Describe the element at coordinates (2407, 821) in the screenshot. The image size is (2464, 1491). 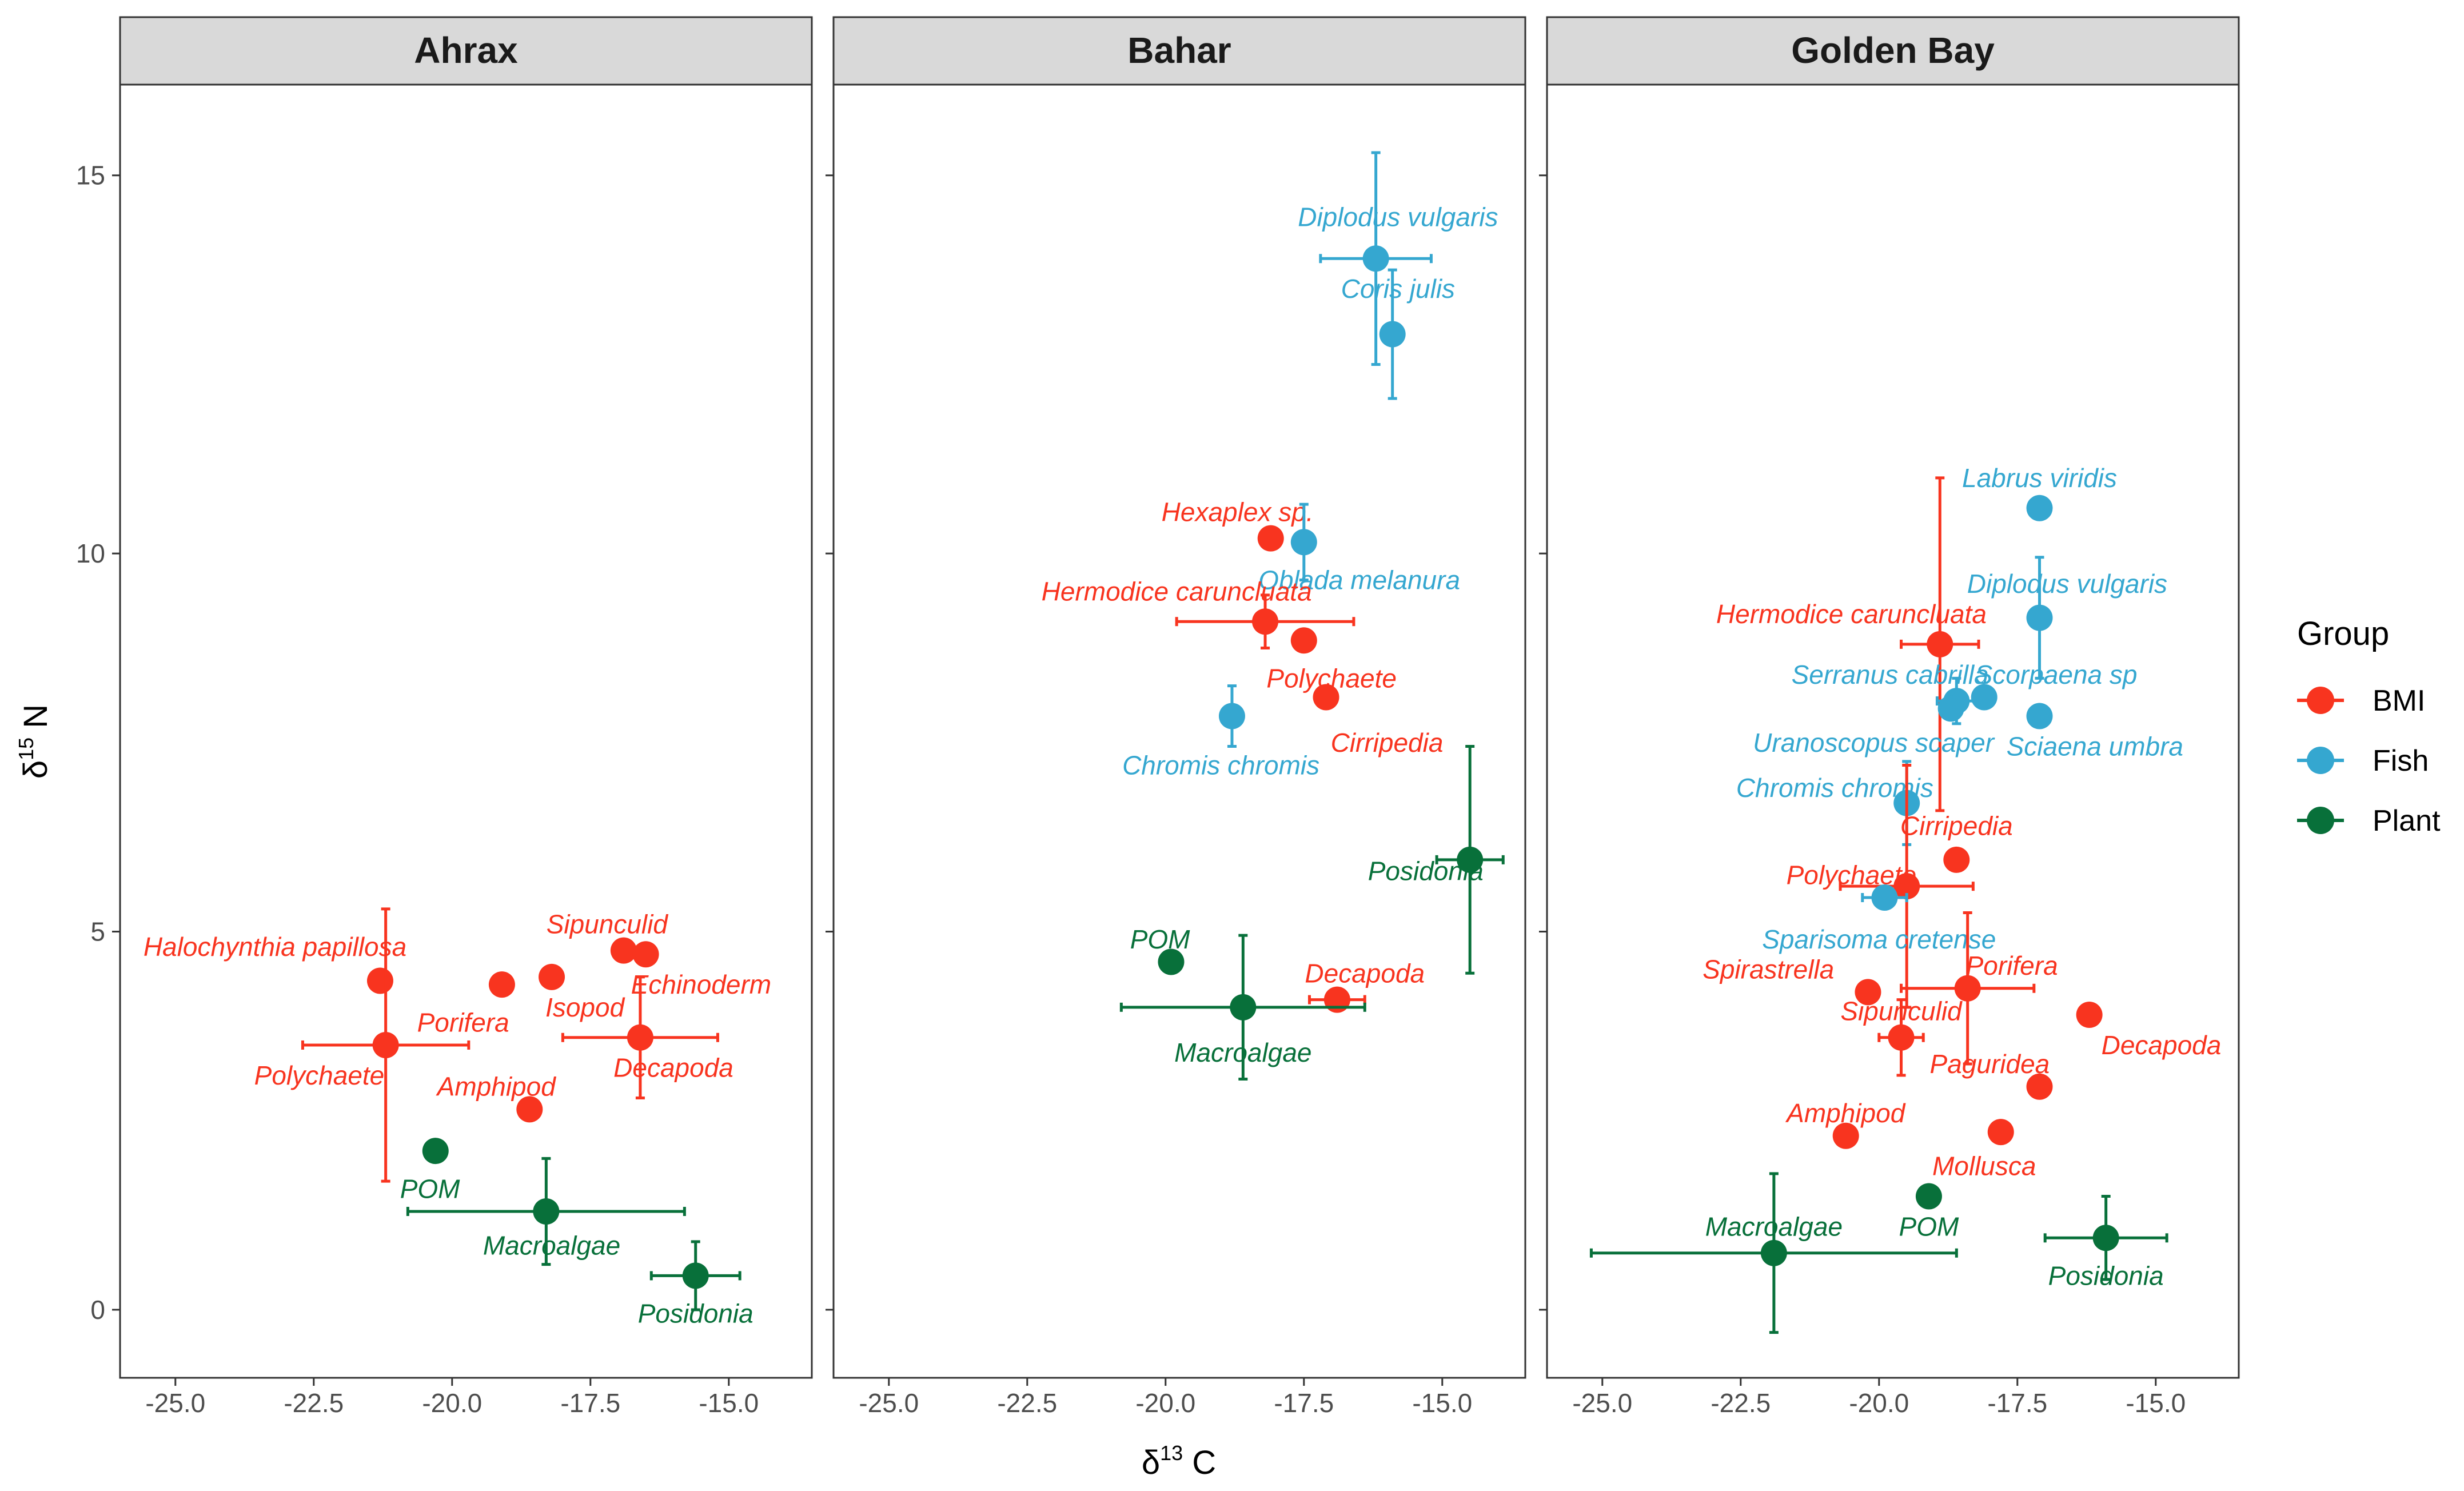
I see `legend-label-plant: Plant` at that location.